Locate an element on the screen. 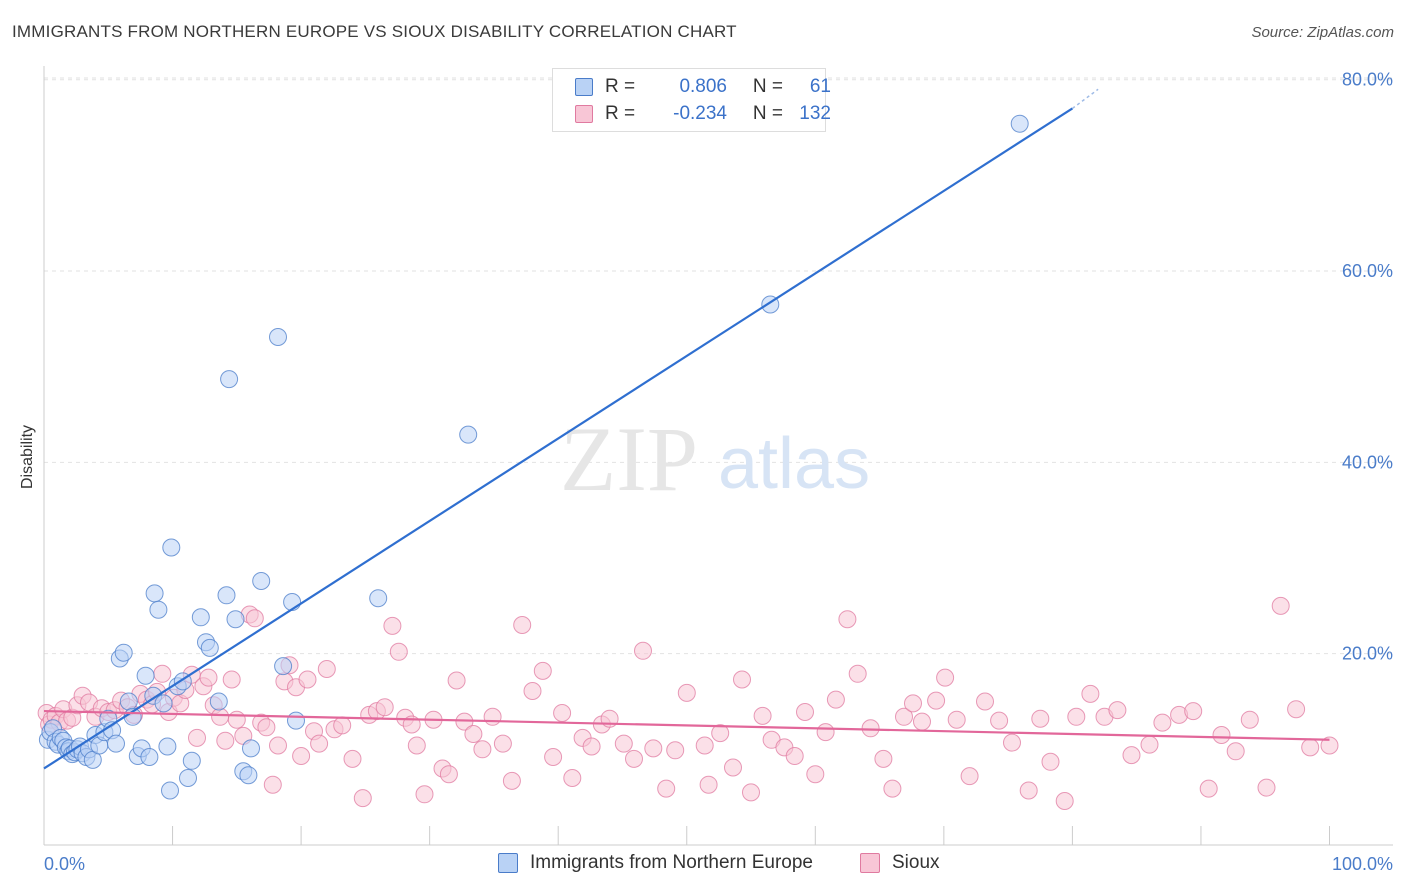 This screenshot has width=1406, height=892. legend-r-value: -0.234 is located at coordinates (700, 113).